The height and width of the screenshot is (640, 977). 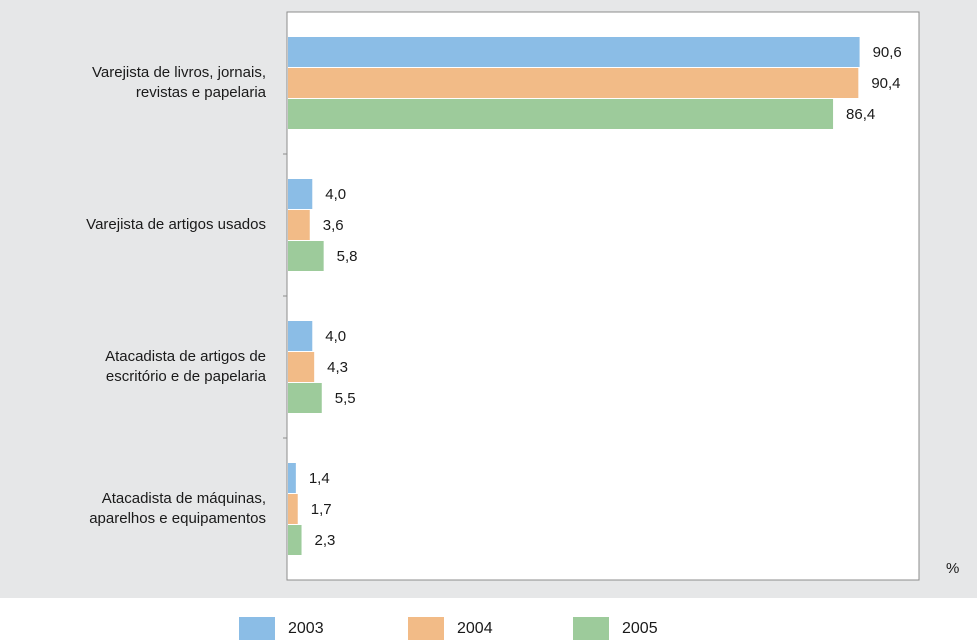 I want to click on bar-value-label-2005-cat2: 5,8, so click(x=347, y=256).